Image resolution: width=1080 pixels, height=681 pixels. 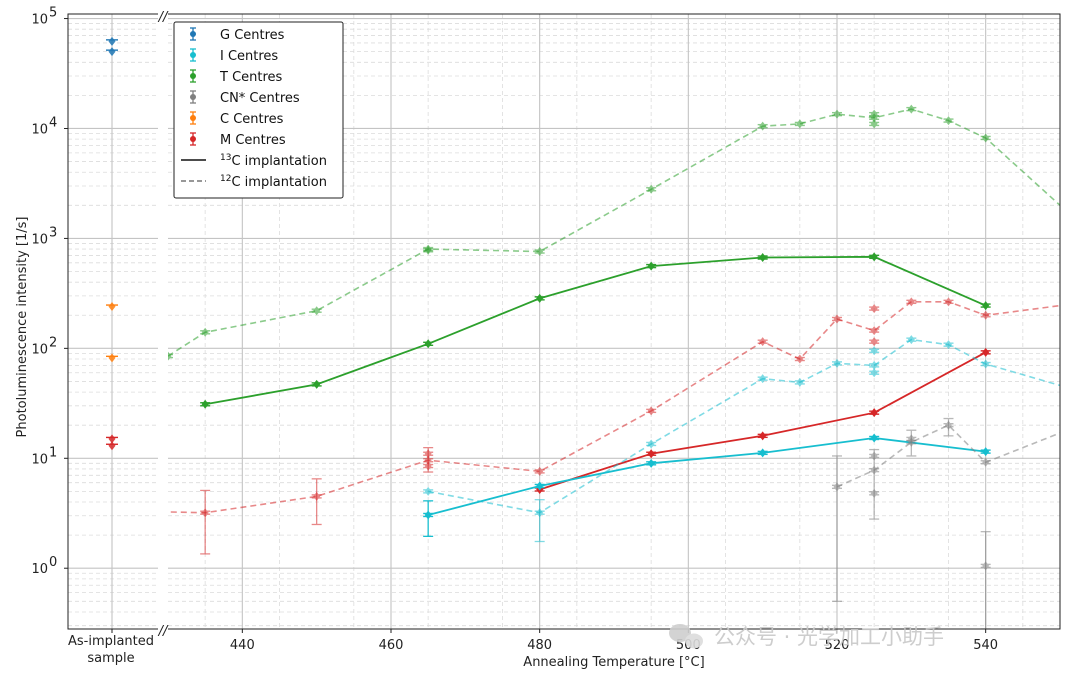 I want to click on legend-item: 12C implantation, so click(x=254, y=182).